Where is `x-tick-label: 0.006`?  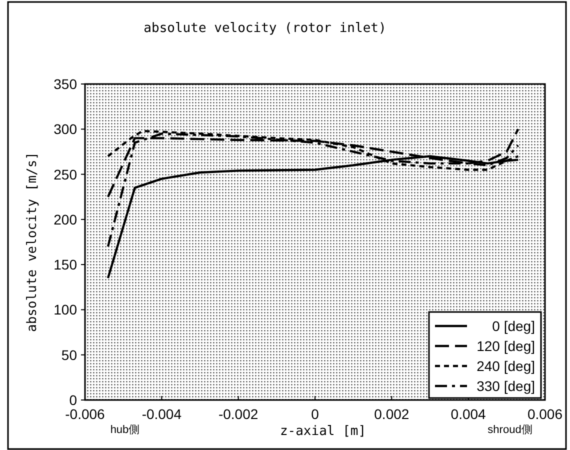
x-tick-label: 0.006 is located at coordinates (545, 414).